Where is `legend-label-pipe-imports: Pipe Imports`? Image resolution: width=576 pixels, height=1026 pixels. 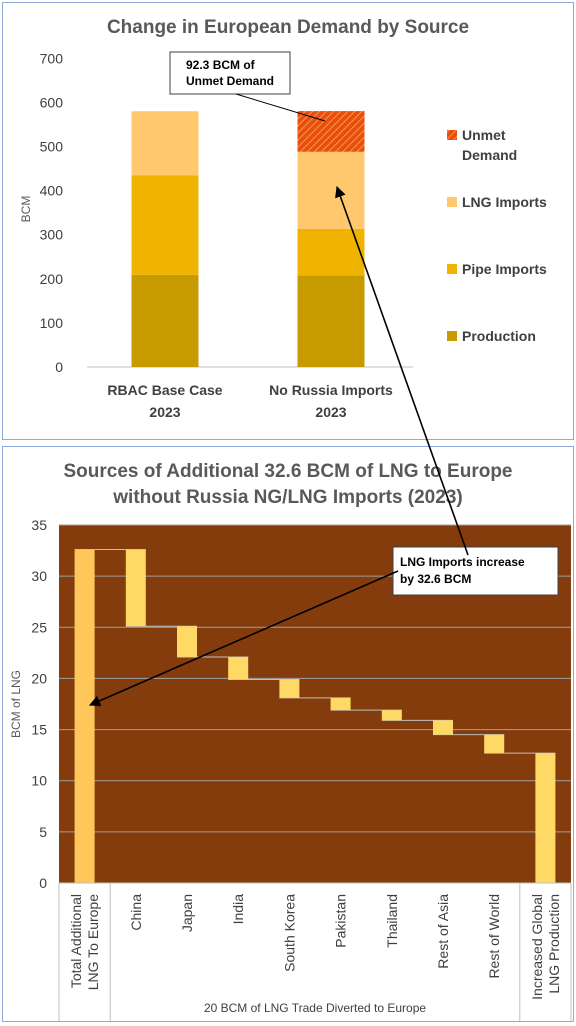
legend-label-pipe-imports: Pipe Imports is located at coordinates (504, 269).